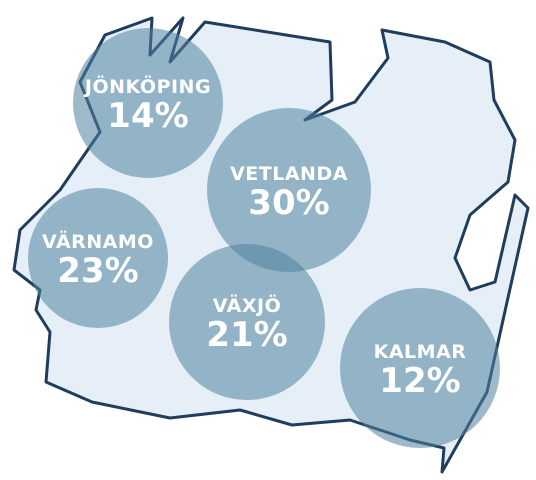  I want to click on region-share: 12%, so click(419, 381).